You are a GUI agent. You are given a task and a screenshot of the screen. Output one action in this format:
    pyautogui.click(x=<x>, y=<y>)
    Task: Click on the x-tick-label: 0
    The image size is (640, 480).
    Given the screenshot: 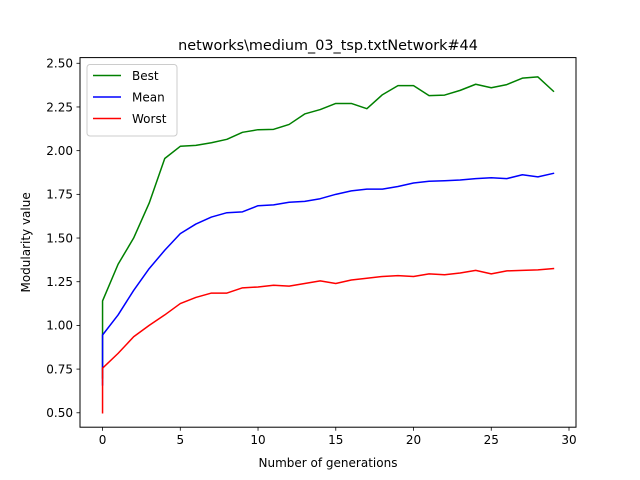 What is the action you would take?
    pyautogui.click(x=103, y=440)
    